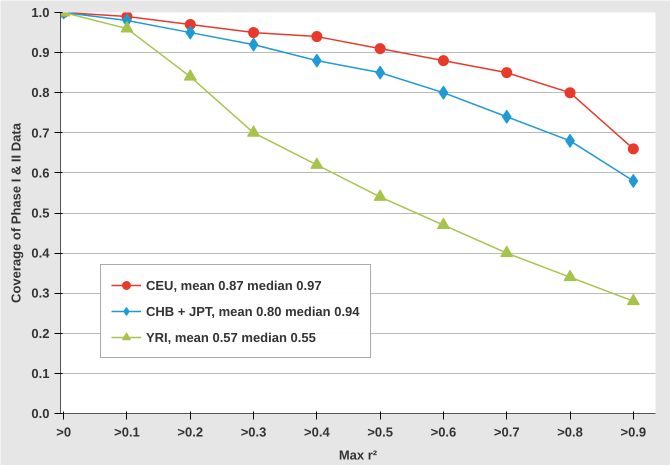 This screenshot has height=465, width=670. I want to click on legend-label: CEU, mean 0.87 median 0.97, so click(234, 285).